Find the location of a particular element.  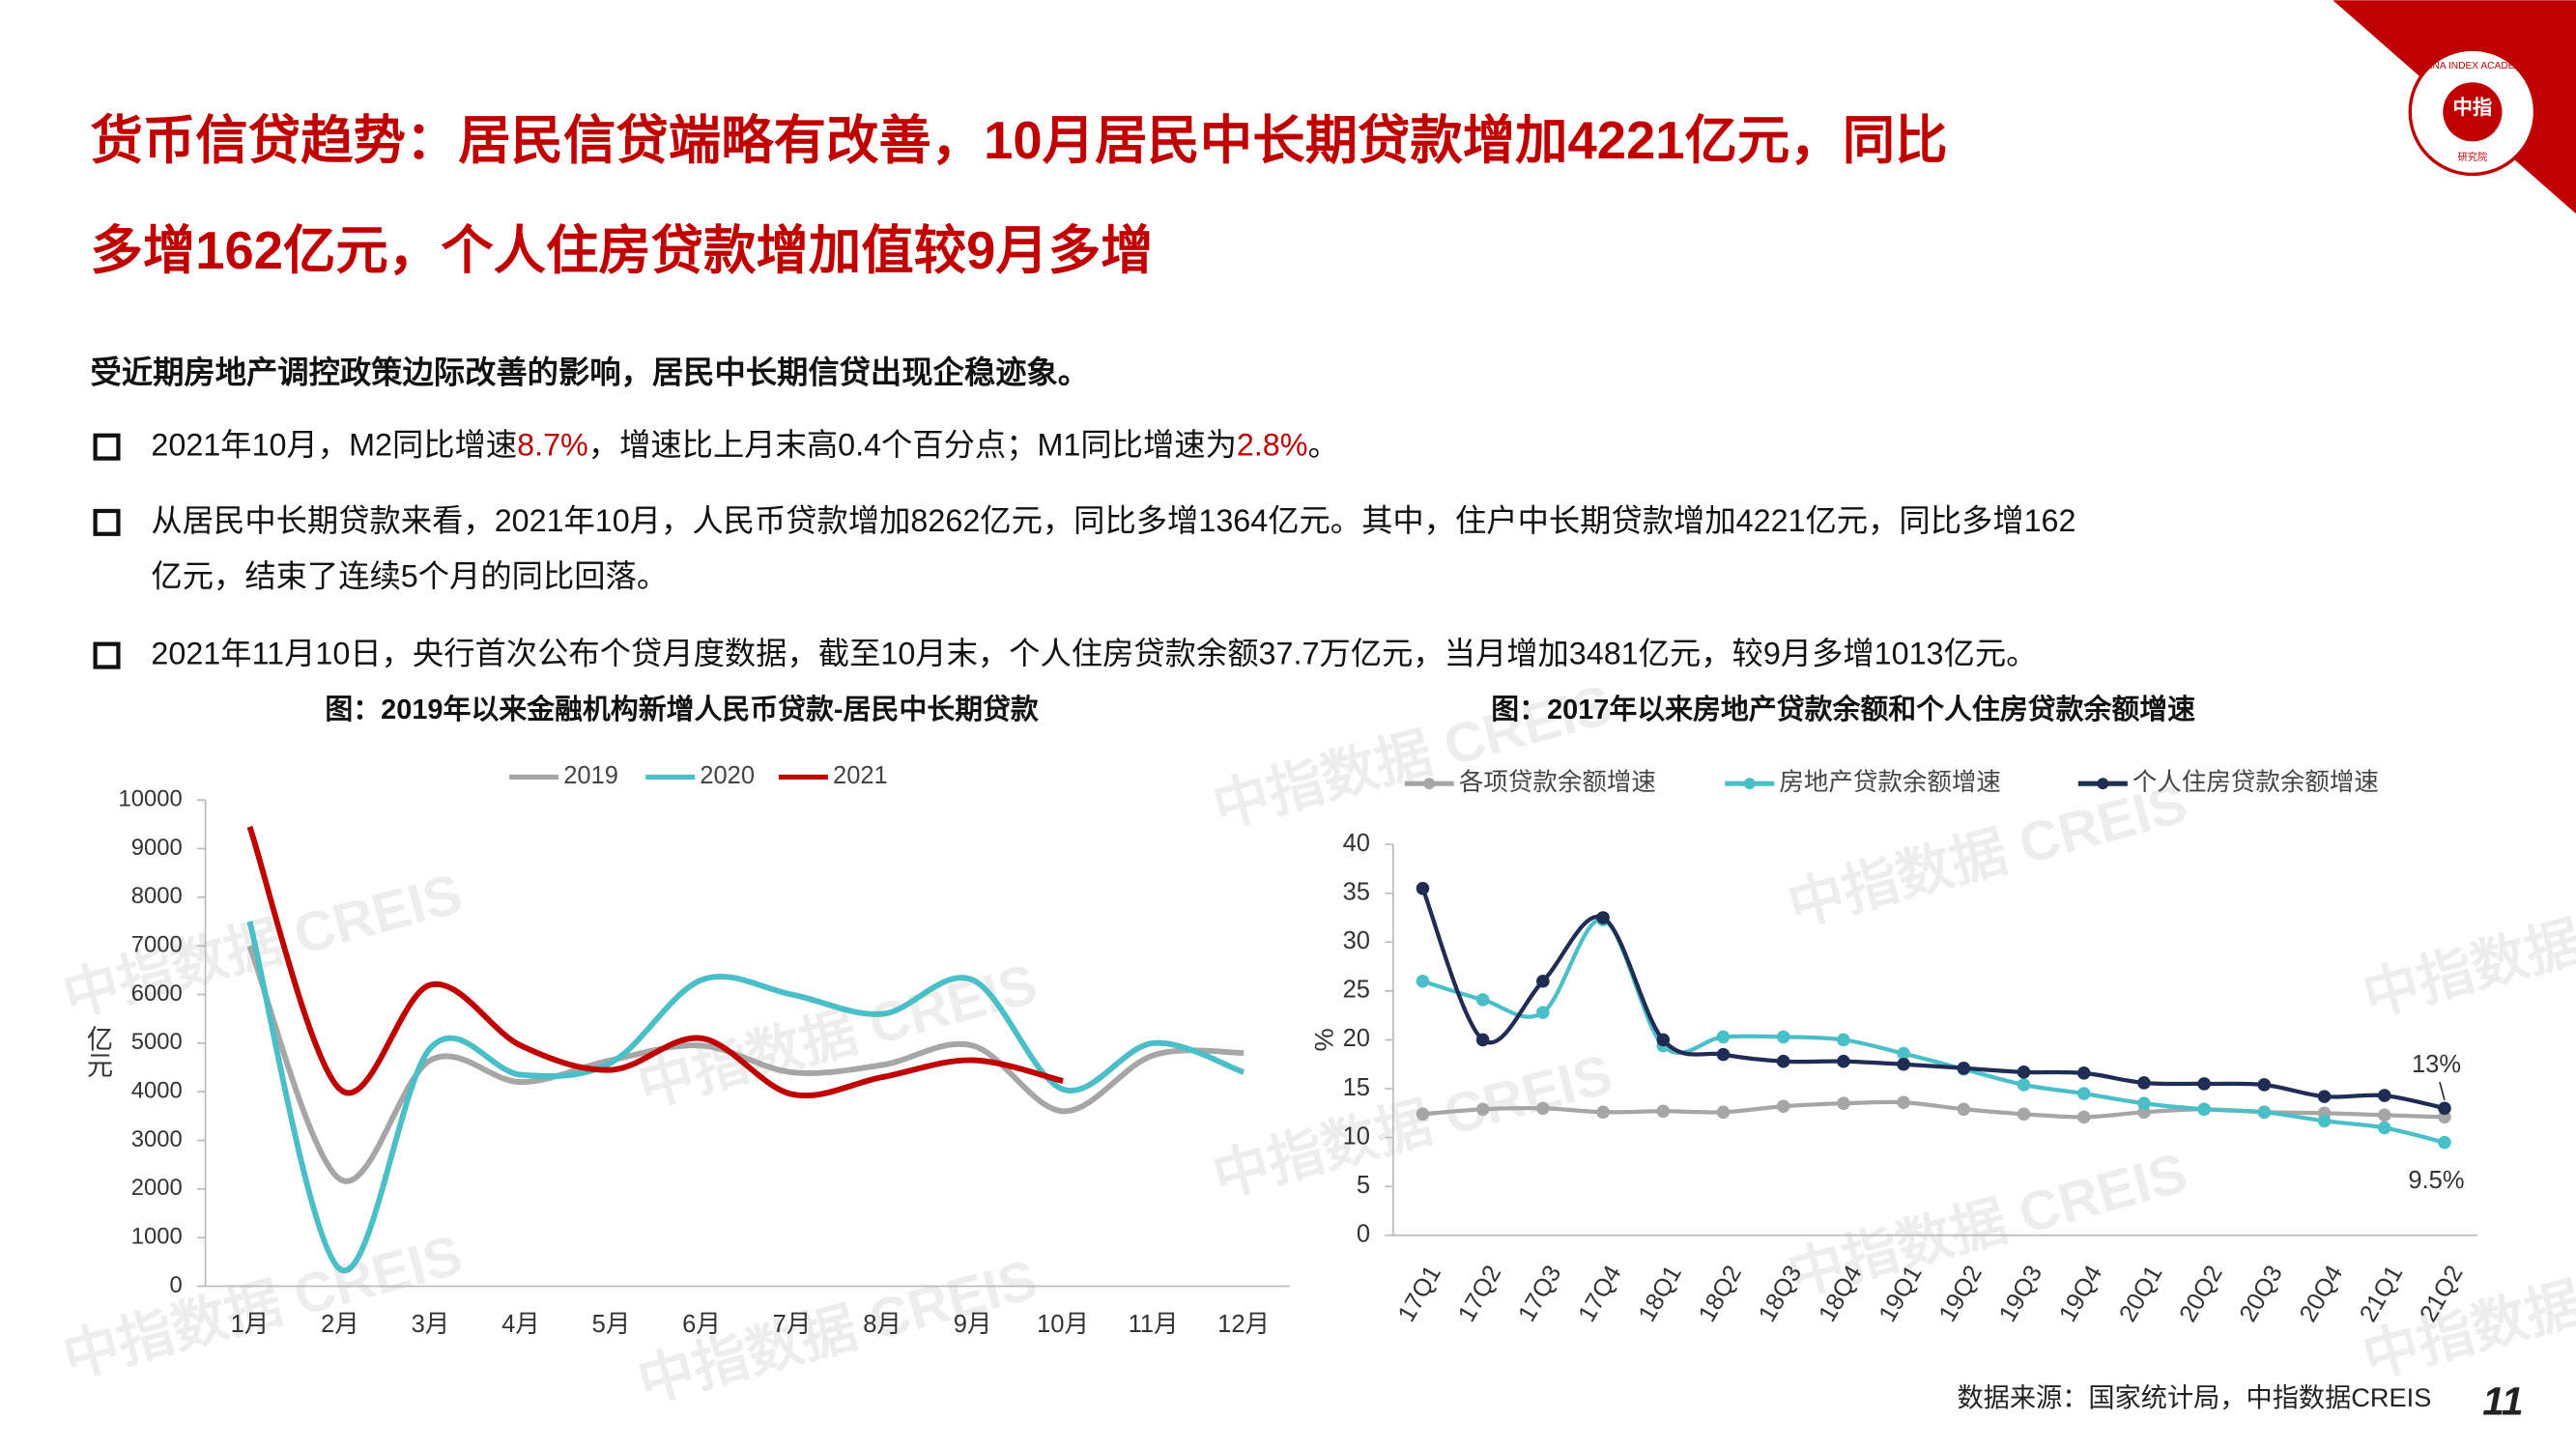

intro: 受近期房地产调控政策边际改善的影响，居民中长期信贷出现企稳迹象。 is located at coordinates (591, 372).